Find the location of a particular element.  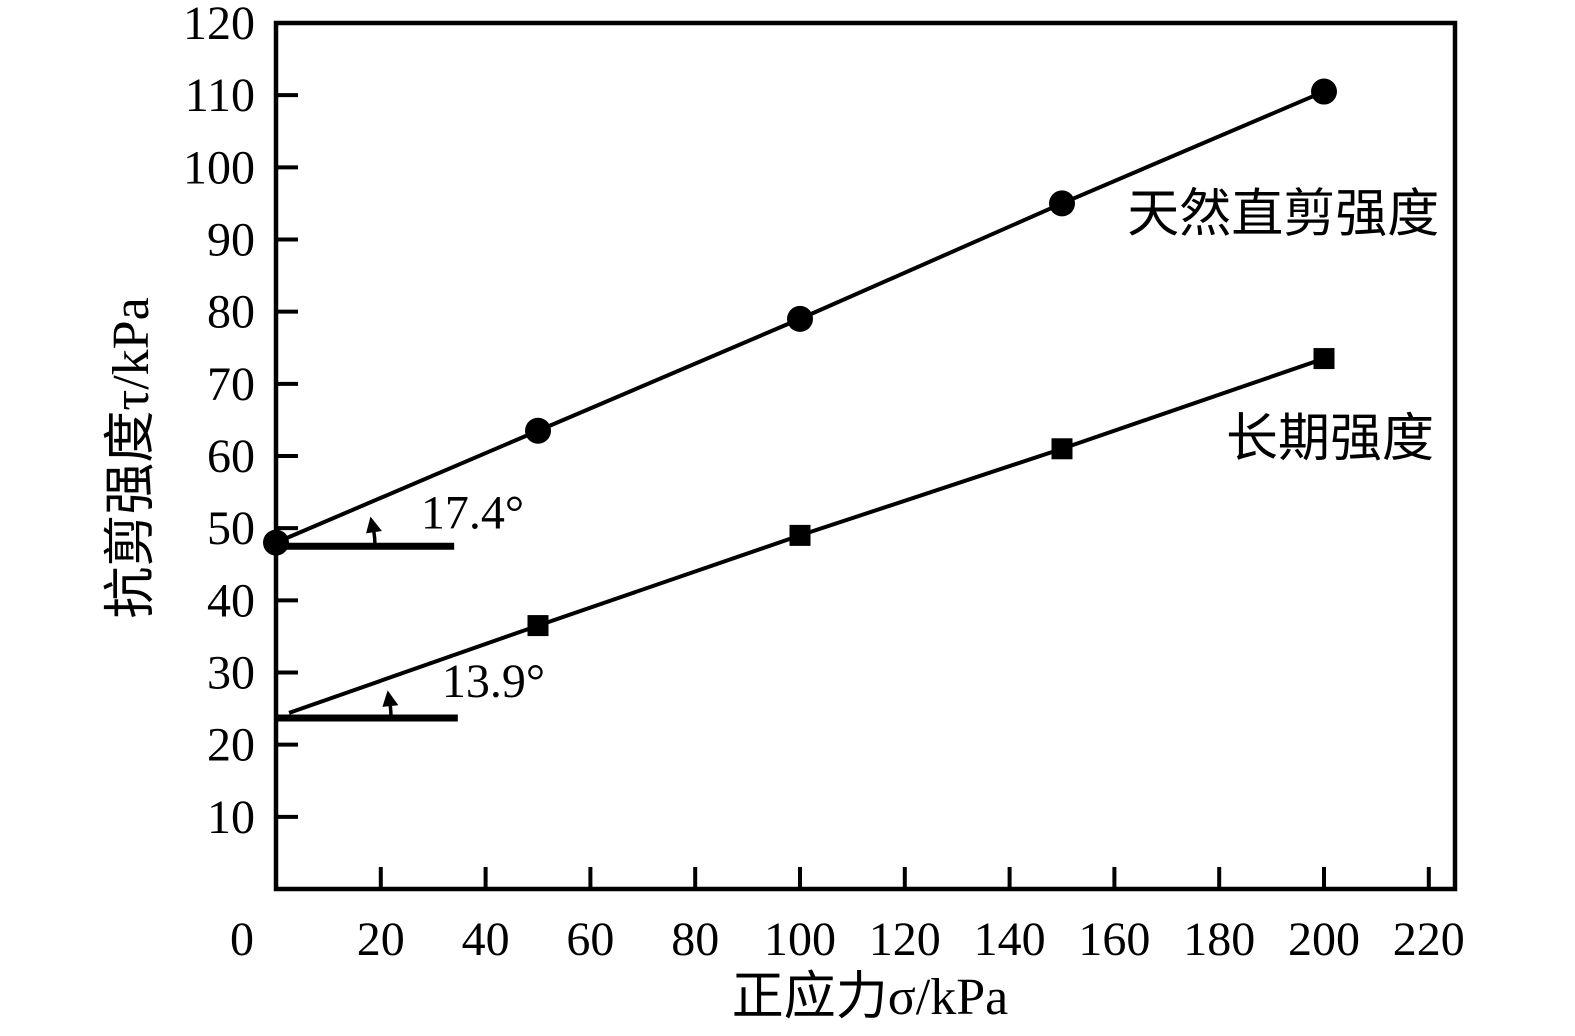

y-tick-label: 30 is located at coordinates (231, 673).